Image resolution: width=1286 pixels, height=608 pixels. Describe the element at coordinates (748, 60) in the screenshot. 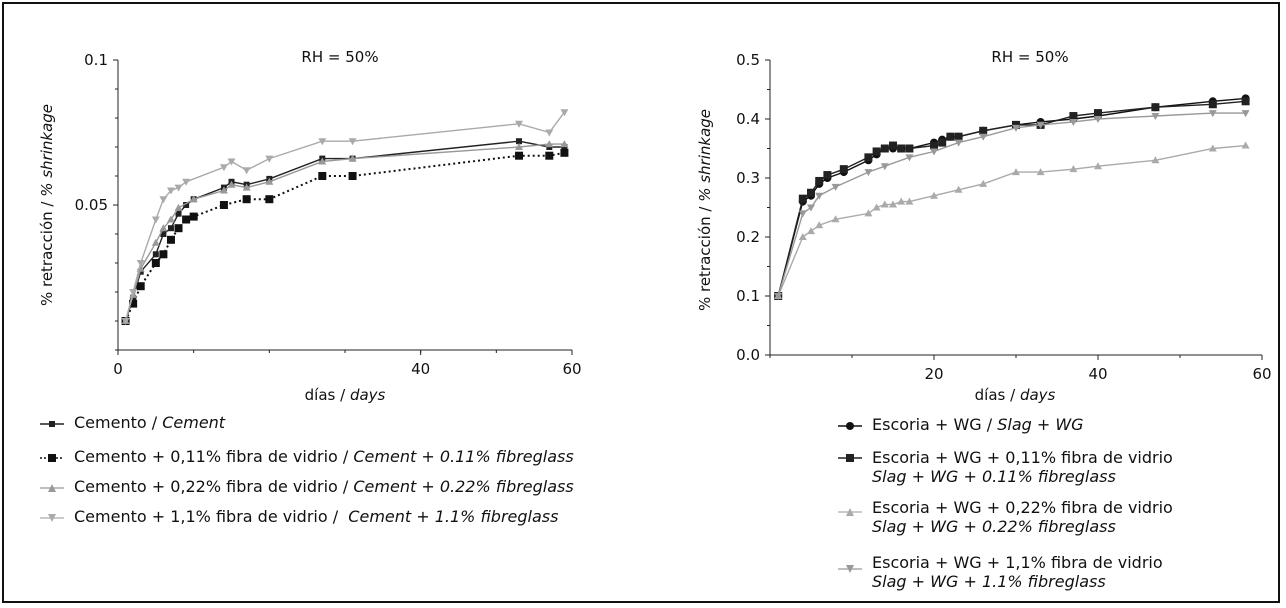

I see `y-tick-label: 0.5` at that location.